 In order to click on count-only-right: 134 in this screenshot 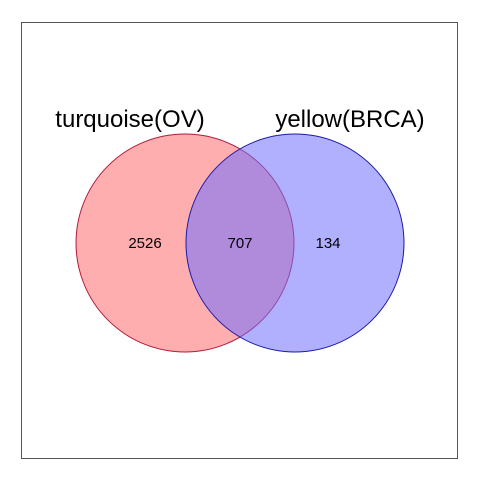, I will do `click(327, 243)`.